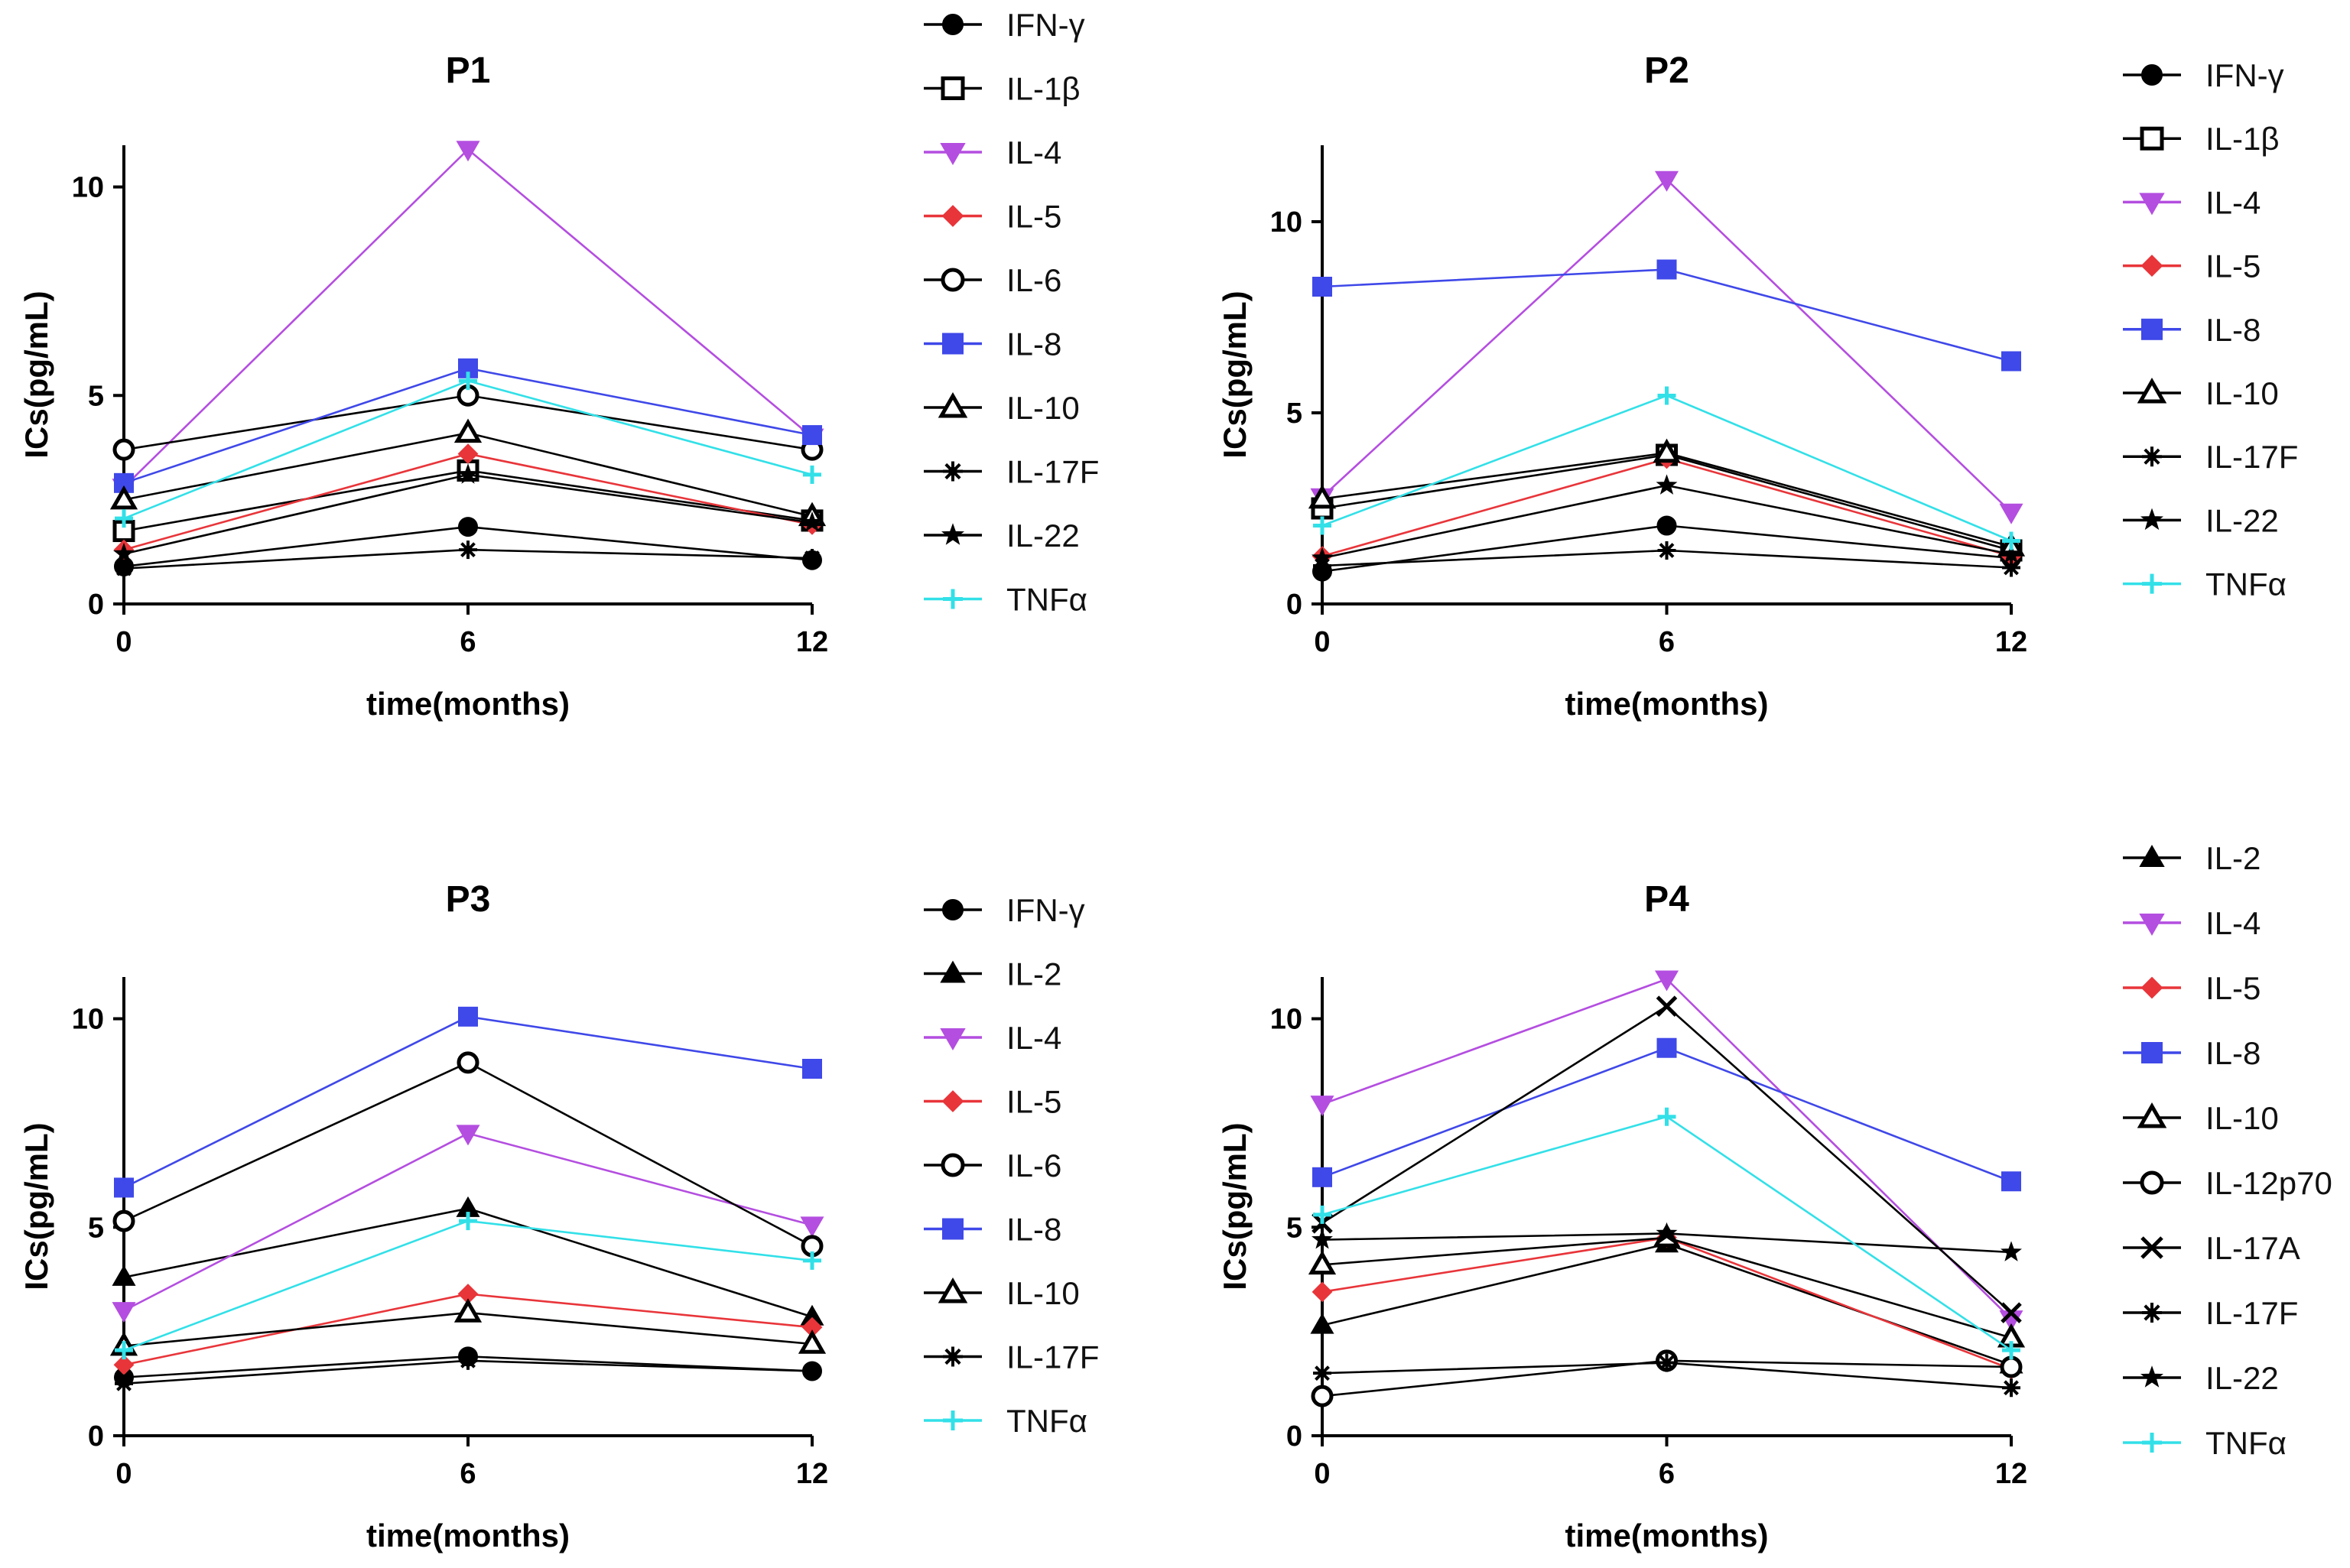  What do you see at coordinates (2011, 1474) in the screenshot?
I see `x-tick-label: 12` at bounding box center [2011, 1474].